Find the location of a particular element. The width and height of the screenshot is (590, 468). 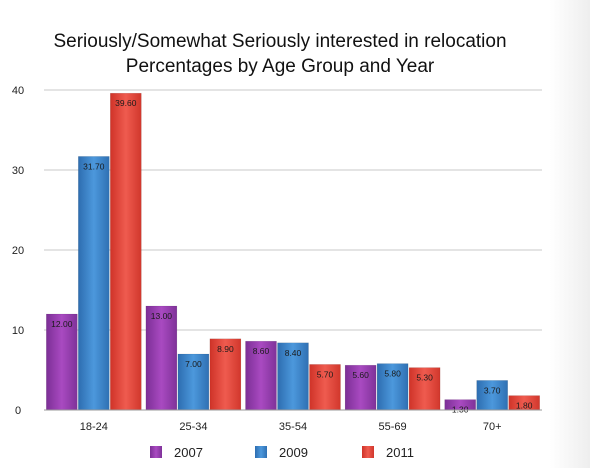

background-shade is located at coordinates (570, 234).